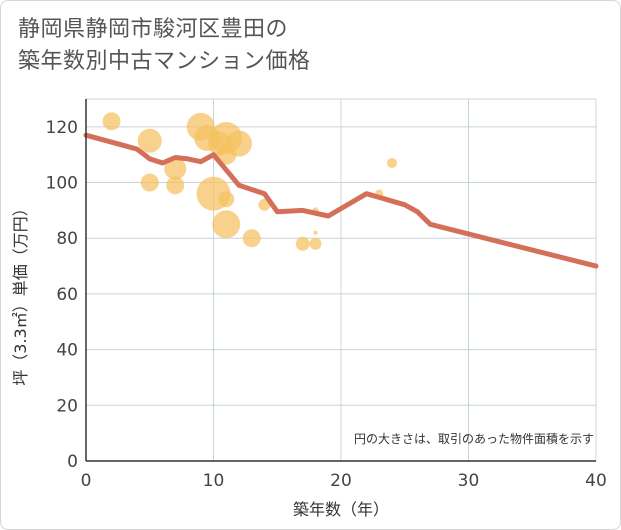 The width and height of the screenshot is (621, 530). What do you see at coordinates (214, 481) in the screenshot?
I see `x-tick-label: 10` at bounding box center [214, 481].